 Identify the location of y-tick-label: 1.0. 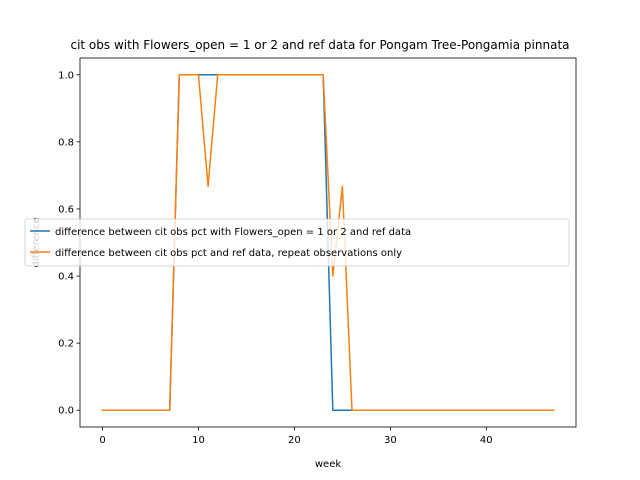
(66, 75).